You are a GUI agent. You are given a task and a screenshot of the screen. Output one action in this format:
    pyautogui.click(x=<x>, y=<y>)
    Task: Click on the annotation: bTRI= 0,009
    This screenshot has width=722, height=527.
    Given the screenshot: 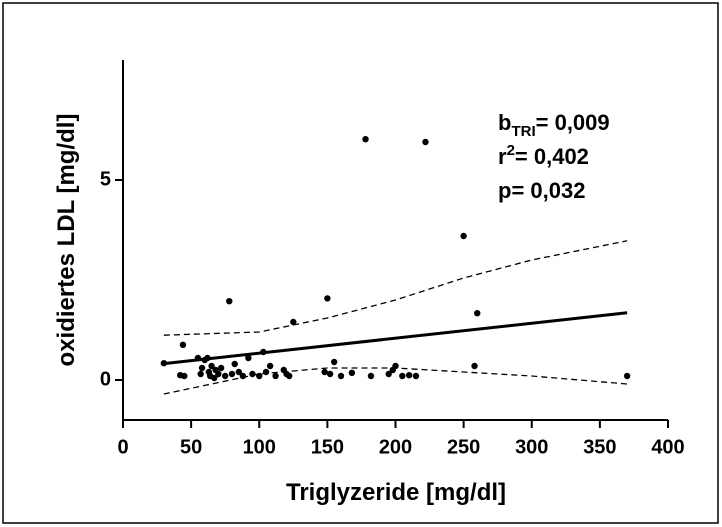 What is the action you would take?
    pyautogui.click(x=554, y=125)
    